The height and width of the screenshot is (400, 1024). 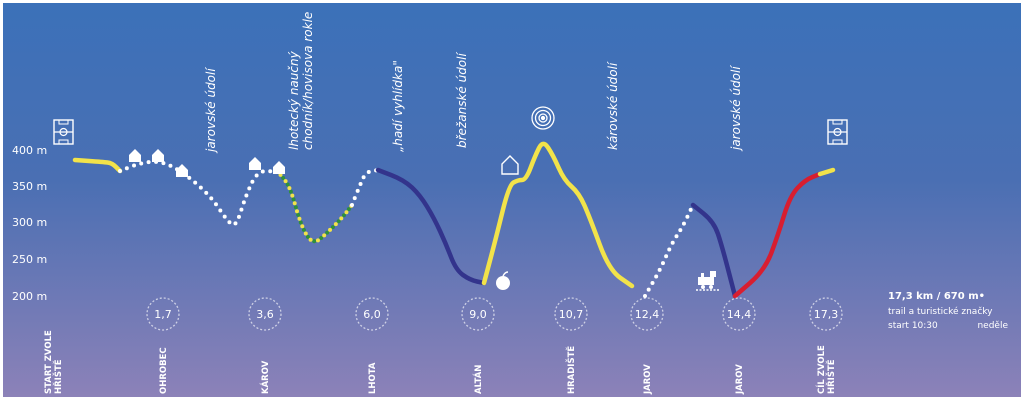 What do you see at coordinates (29, 296) in the screenshot?
I see `y-tick-label: 200 m` at bounding box center [29, 296].